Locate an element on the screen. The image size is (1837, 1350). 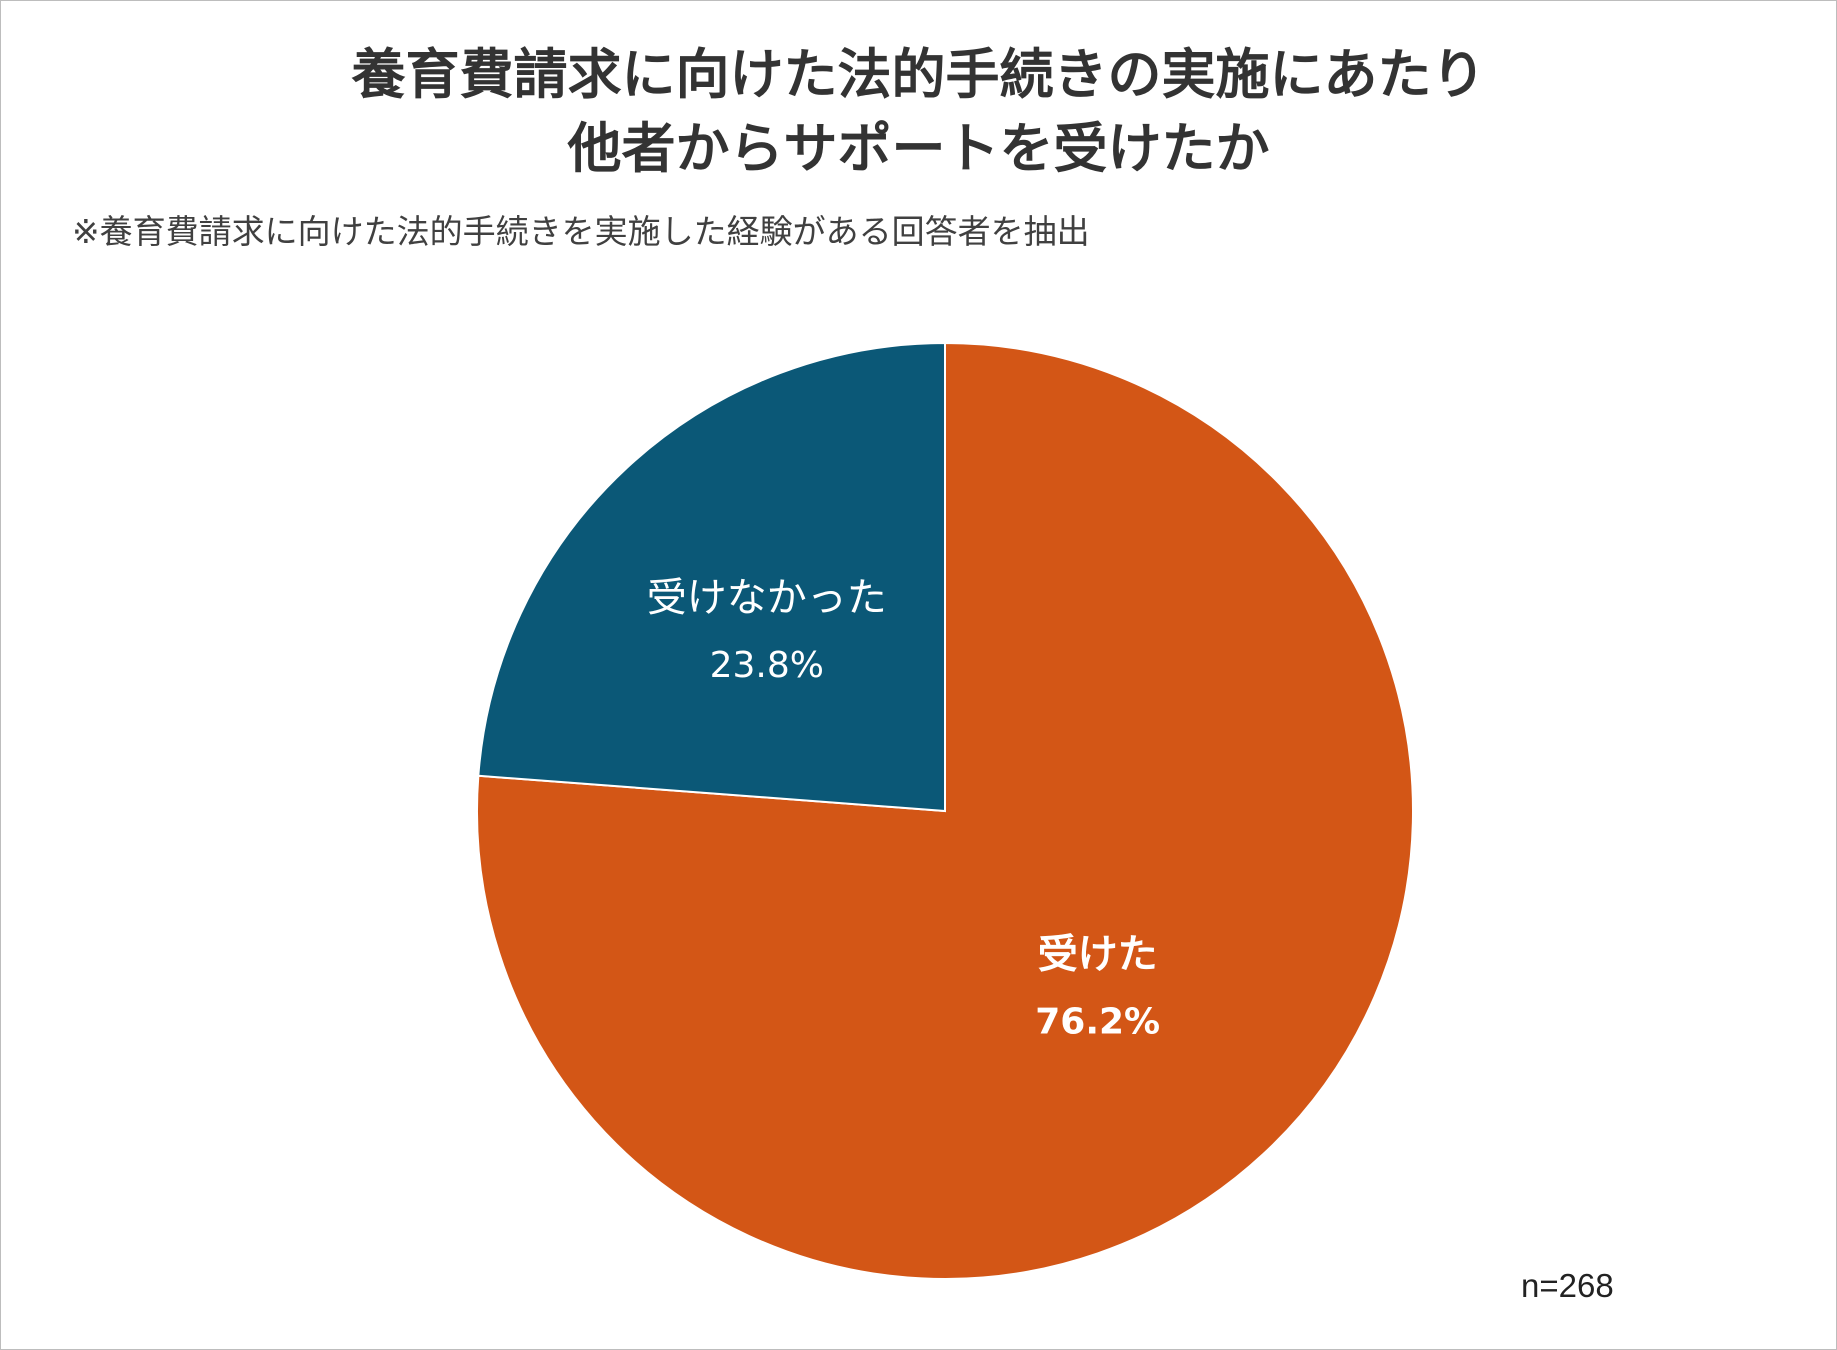
chart-title-line-2: 他者からサポートを受けたか is located at coordinates (918, 148).